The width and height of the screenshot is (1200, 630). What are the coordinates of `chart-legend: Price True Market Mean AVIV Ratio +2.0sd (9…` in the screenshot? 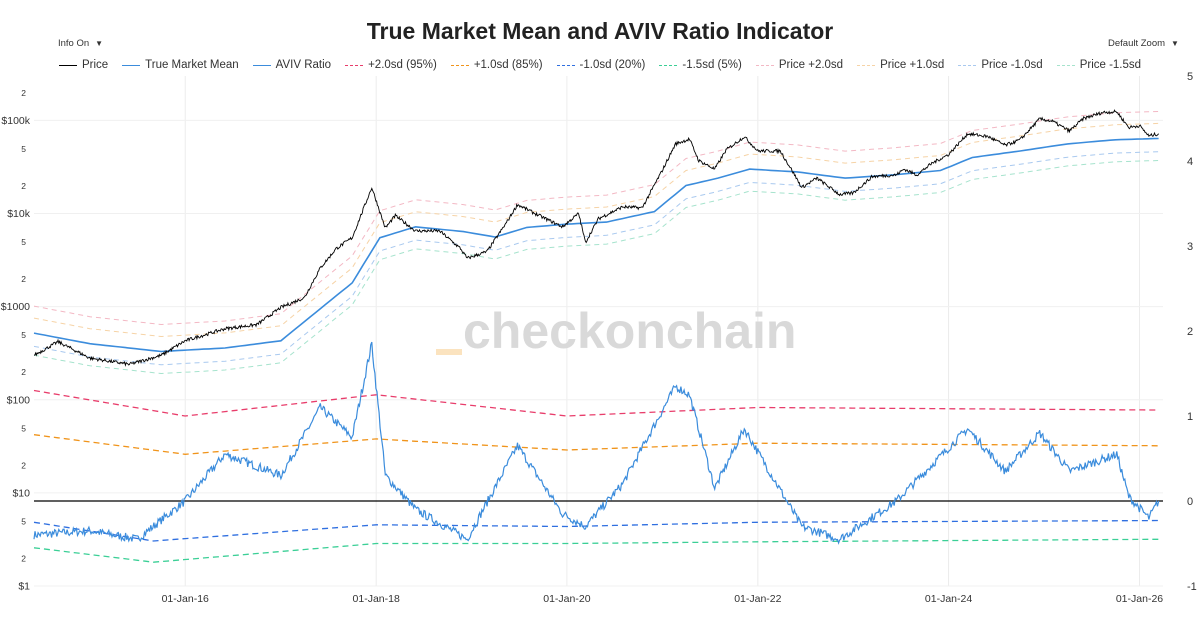 It's located at (600, 65).